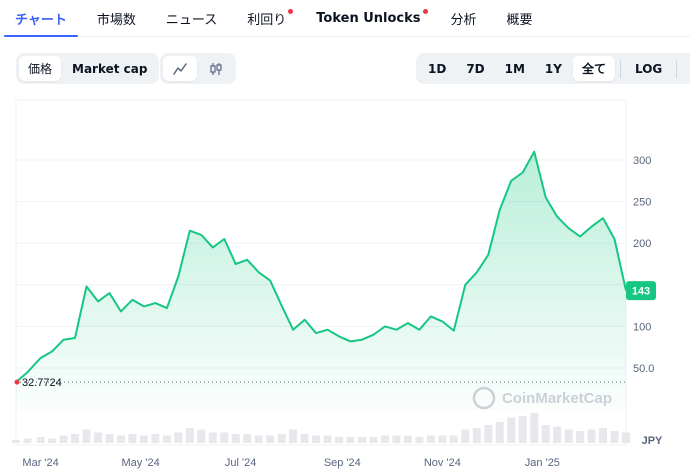 The width and height of the screenshot is (690, 474). Describe the element at coordinates (110, 68) in the screenshot. I see `market-cap-button: Market cap` at that location.